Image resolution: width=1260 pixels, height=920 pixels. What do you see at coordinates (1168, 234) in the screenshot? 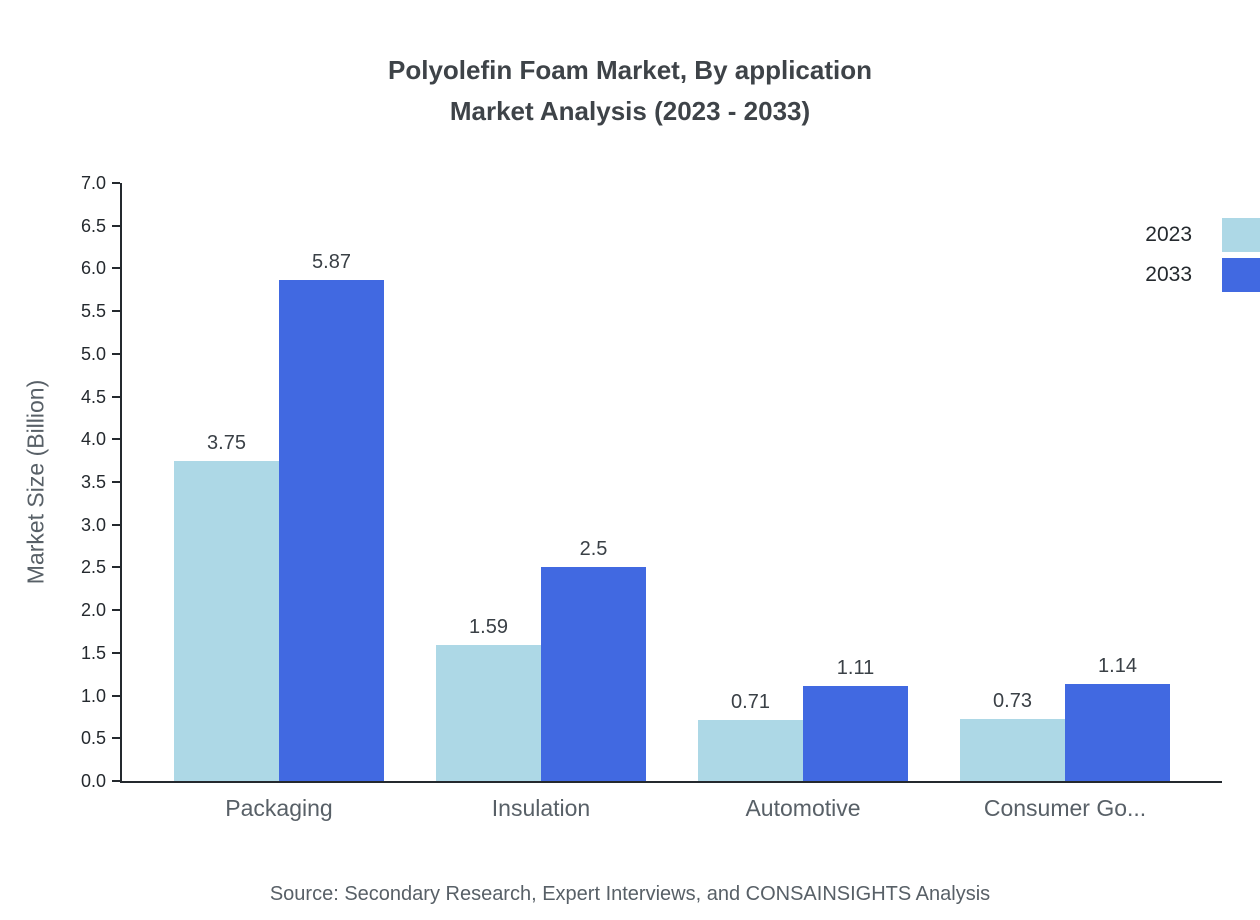
I see `legend-label: 2023` at bounding box center [1168, 234].